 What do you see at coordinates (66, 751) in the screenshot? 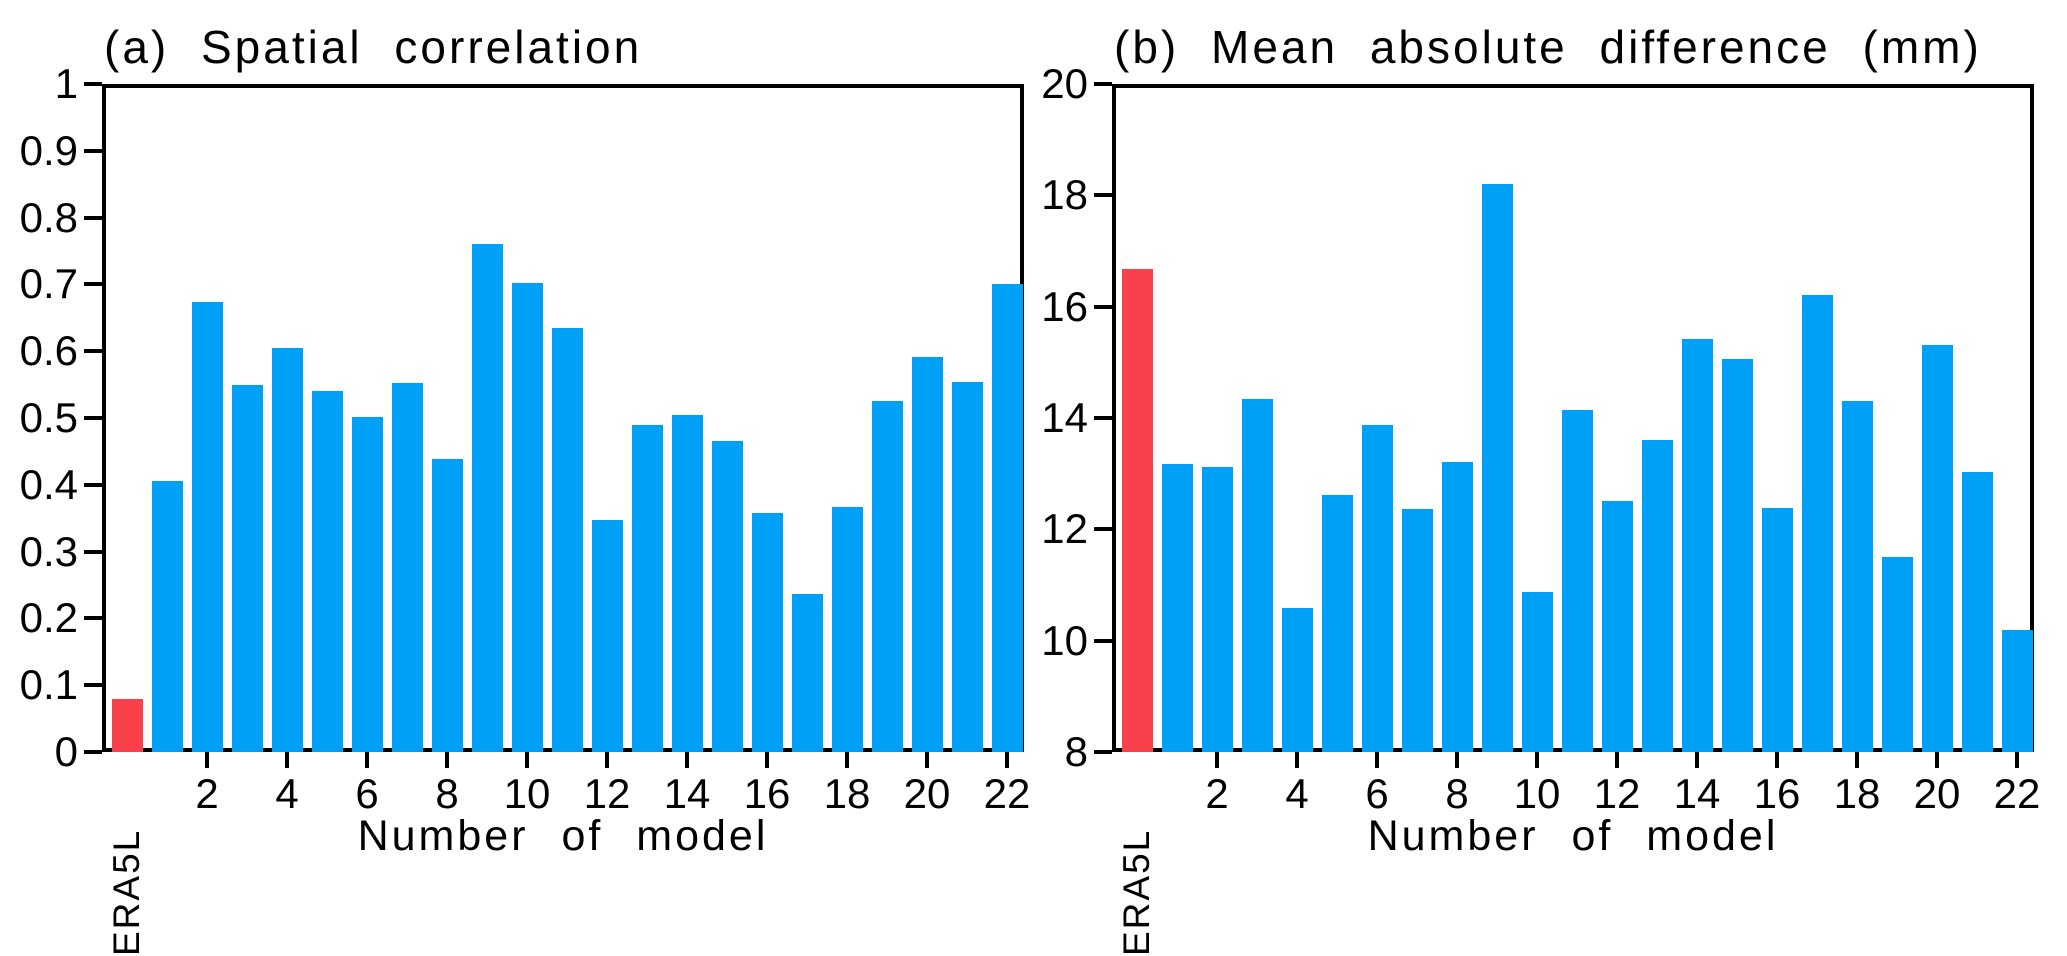
I see `y-axis-tick-label: 0` at bounding box center [66, 751].